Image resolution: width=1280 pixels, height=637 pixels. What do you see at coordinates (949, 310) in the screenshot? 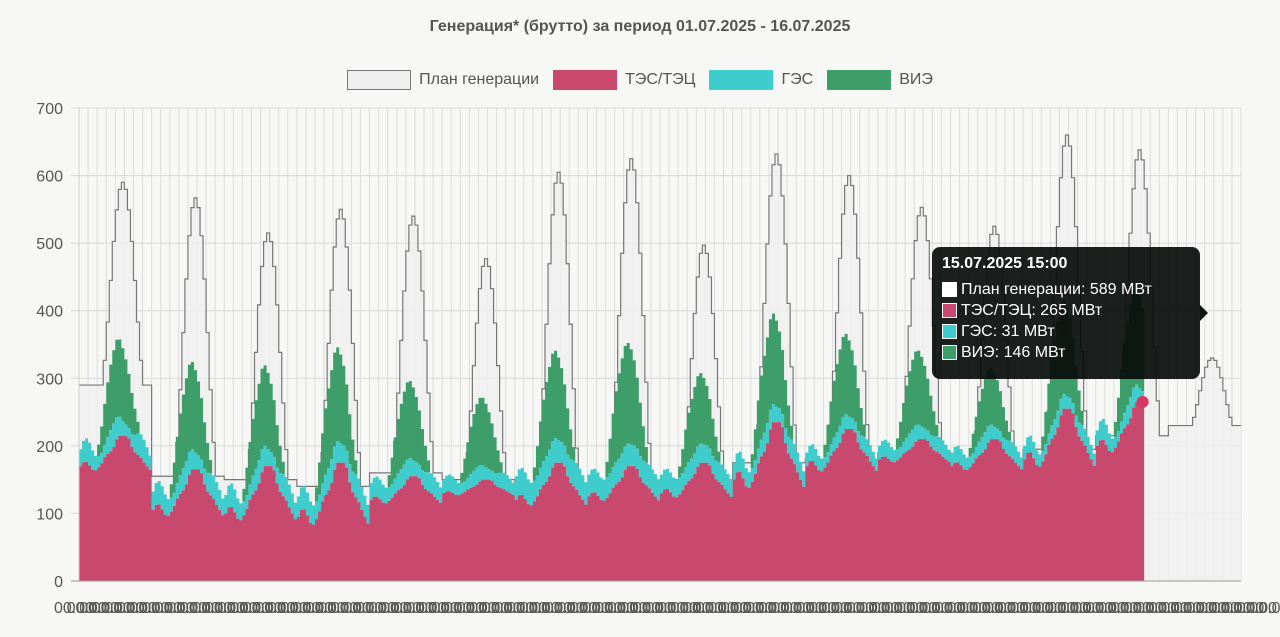
I see `tooltip-swatch-tes` at bounding box center [949, 310].